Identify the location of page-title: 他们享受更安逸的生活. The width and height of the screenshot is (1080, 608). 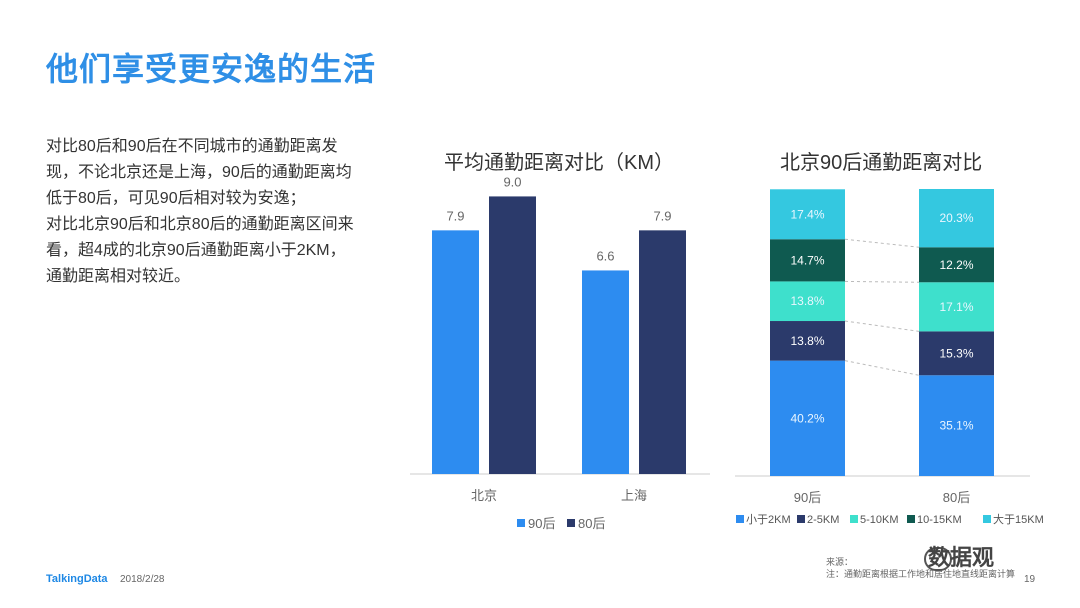
(211, 69).